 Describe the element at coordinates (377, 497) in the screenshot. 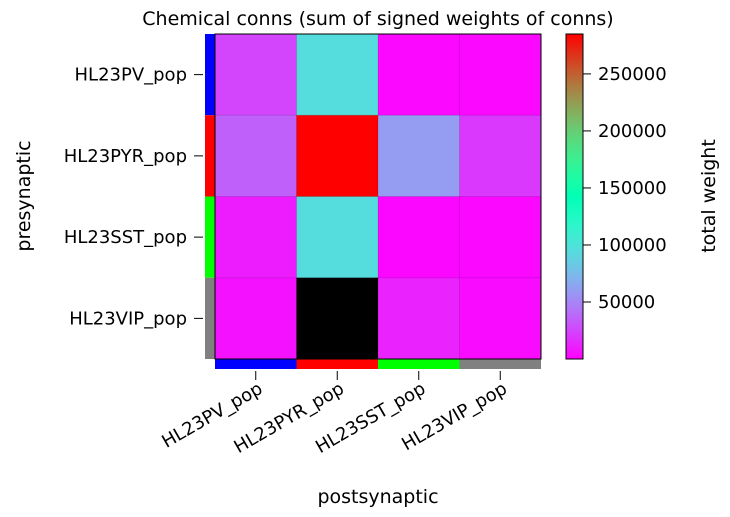

I see `x-axis-label: postsynaptic` at that location.